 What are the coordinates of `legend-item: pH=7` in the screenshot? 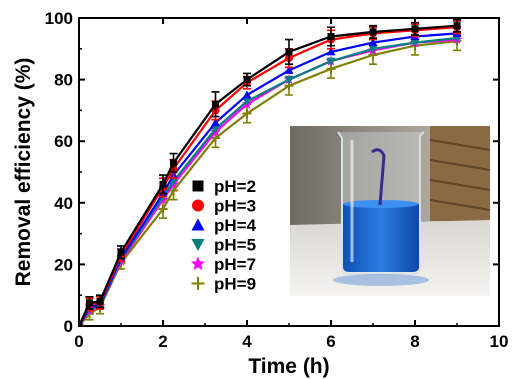 It's located at (223, 264).